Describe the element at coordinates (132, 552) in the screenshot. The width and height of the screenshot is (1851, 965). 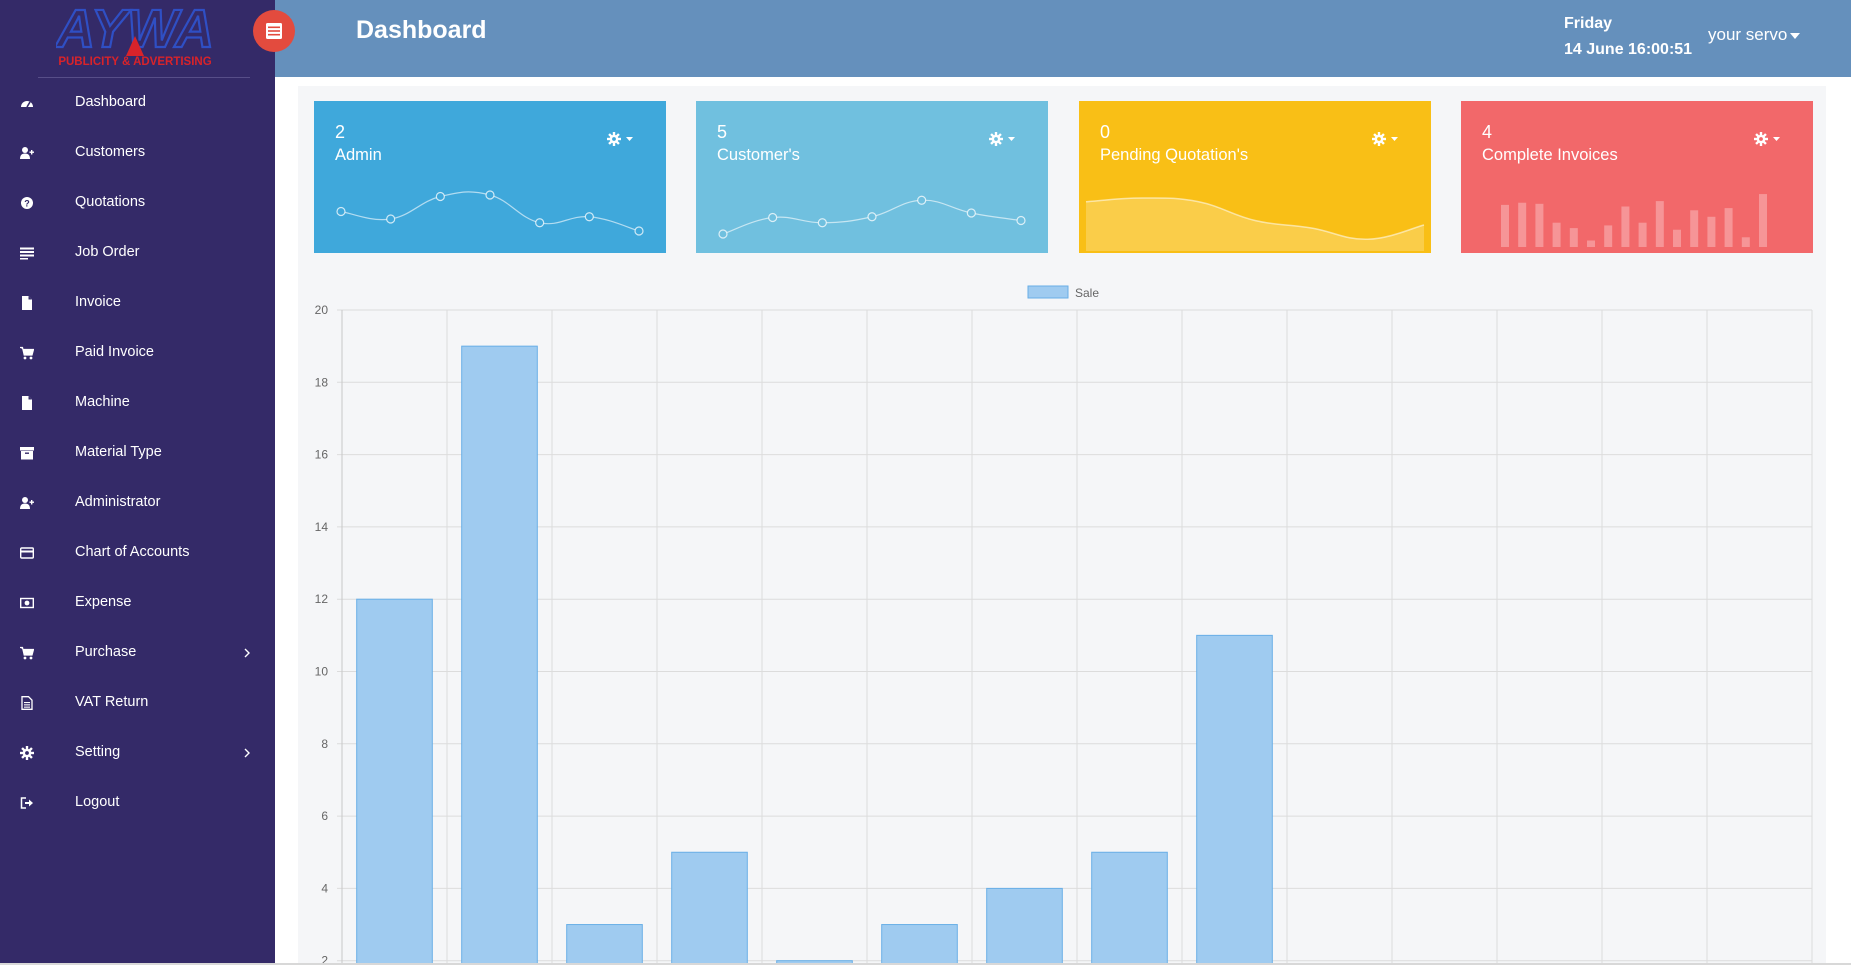
I see `sidebar-item-label: Chart of Accounts` at that location.